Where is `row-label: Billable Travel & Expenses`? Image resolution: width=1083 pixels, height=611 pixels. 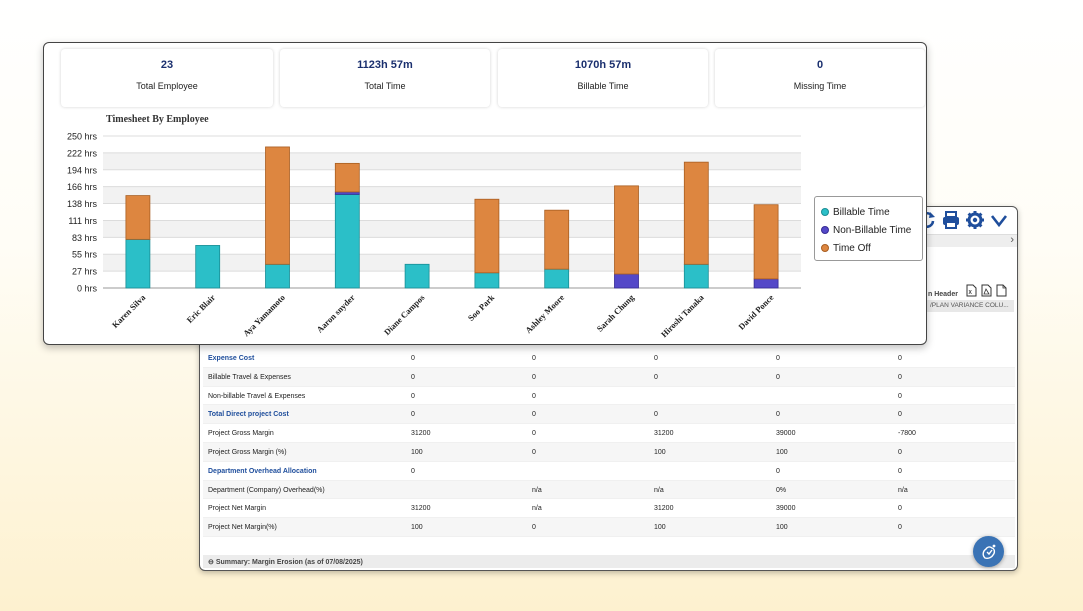 row-label: Billable Travel & Expenses is located at coordinates (249, 377).